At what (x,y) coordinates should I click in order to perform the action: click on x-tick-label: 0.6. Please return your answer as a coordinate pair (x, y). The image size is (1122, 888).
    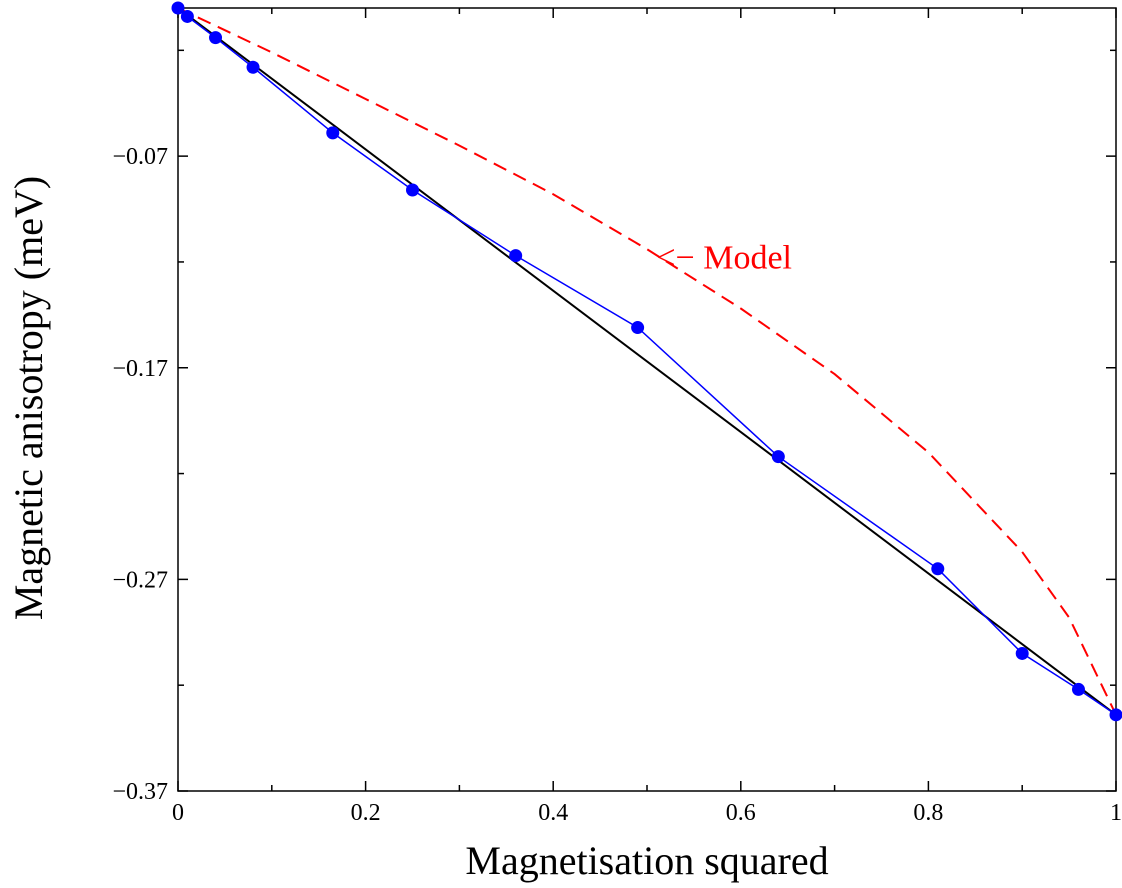
    Looking at the image, I should click on (741, 813).